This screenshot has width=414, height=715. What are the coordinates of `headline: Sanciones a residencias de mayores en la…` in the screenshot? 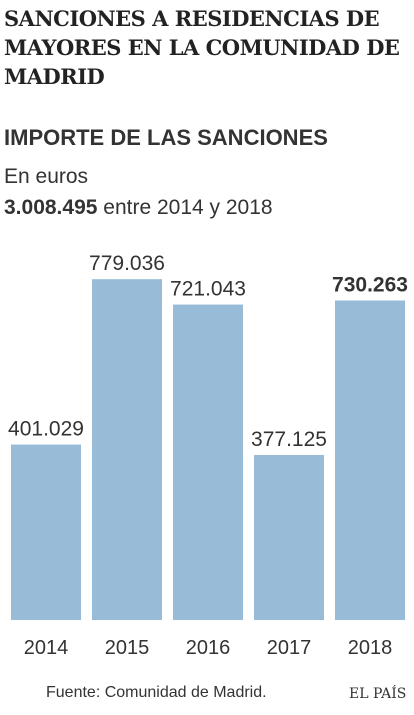 It's located at (202, 47).